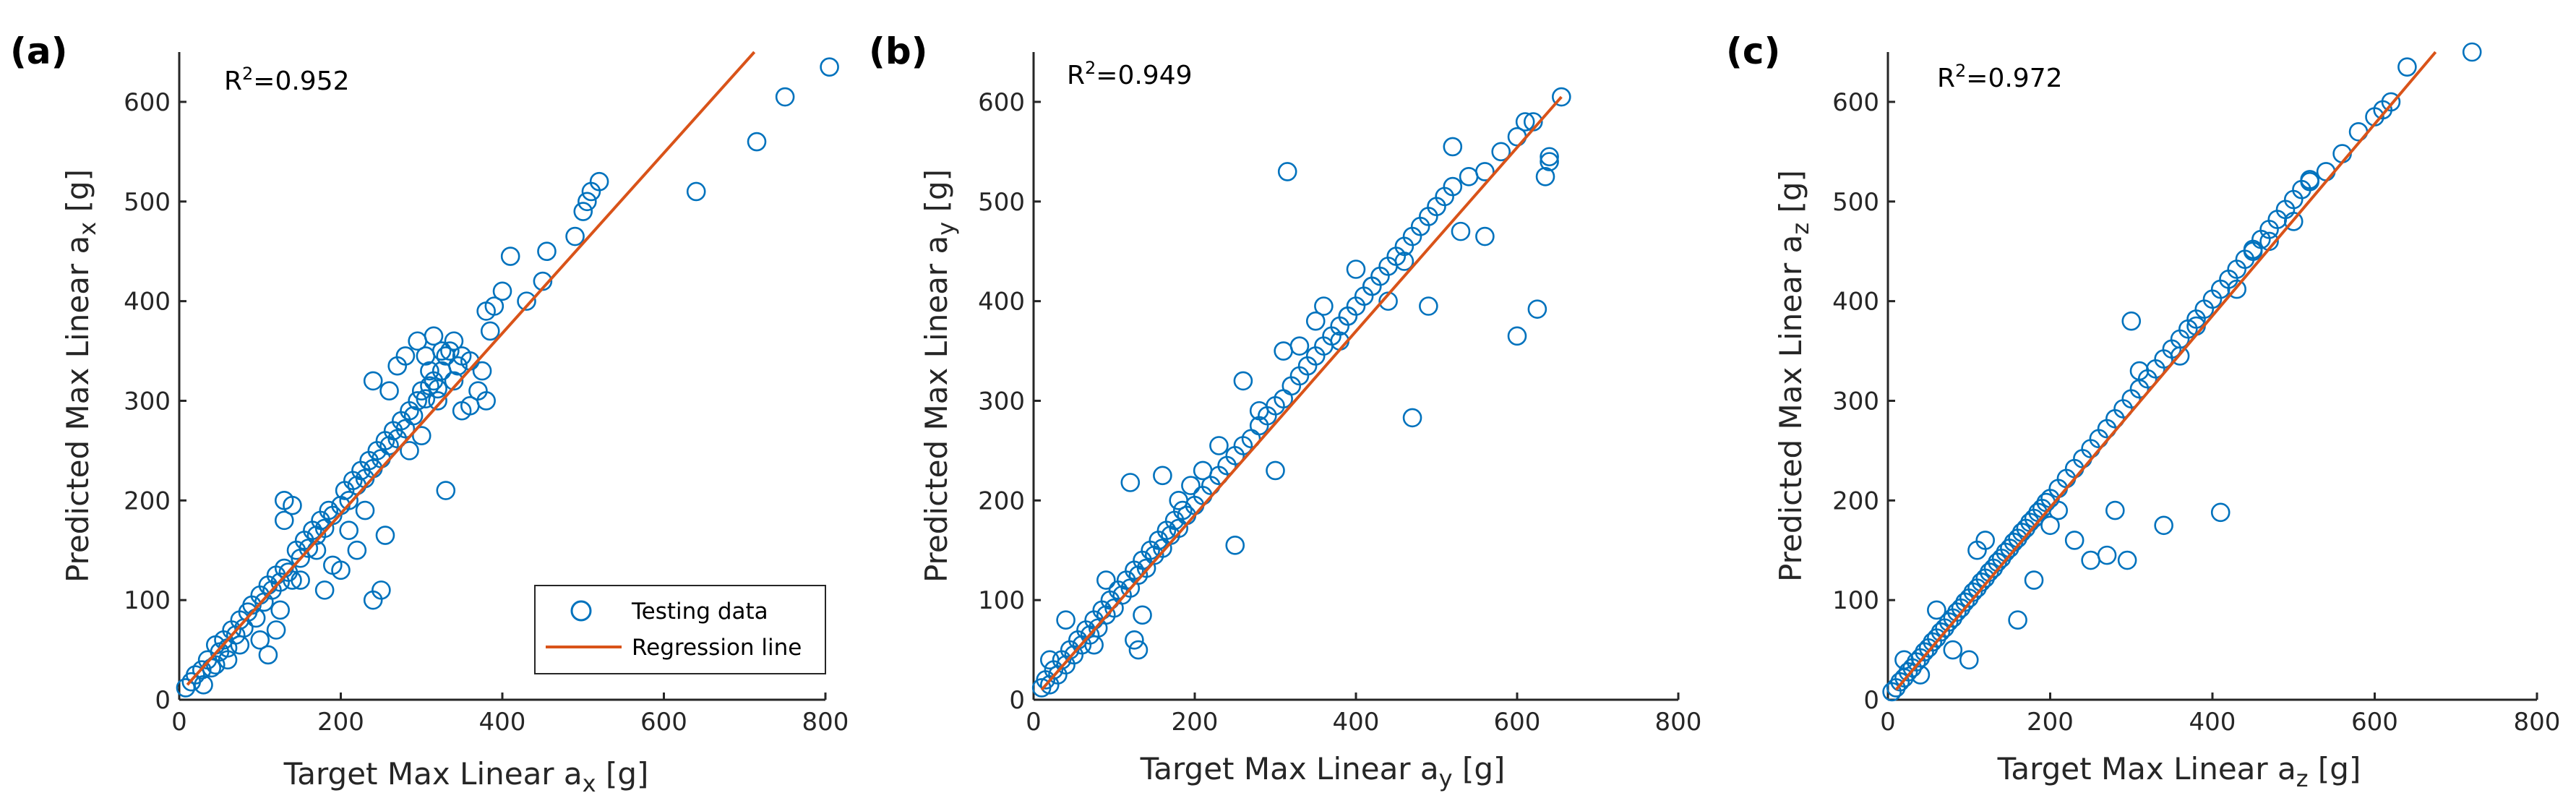 Image resolution: width=2576 pixels, height=806 pixels. I want to click on panel-a-y-tick-label: 400, so click(147, 302).